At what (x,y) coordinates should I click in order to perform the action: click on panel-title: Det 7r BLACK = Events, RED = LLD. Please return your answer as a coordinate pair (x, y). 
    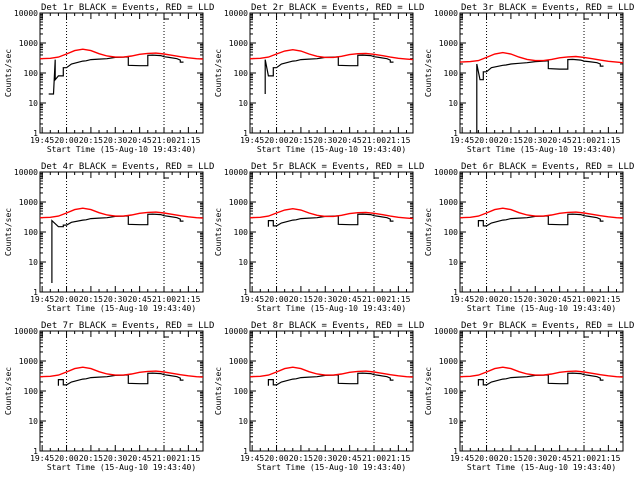
    Looking at the image, I should click on (127, 326).